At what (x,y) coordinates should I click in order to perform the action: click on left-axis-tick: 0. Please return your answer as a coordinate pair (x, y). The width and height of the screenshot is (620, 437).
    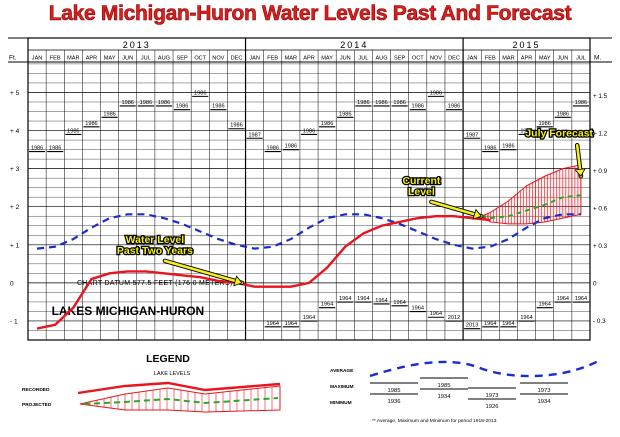
    Looking at the image, I should click on (12, 283).